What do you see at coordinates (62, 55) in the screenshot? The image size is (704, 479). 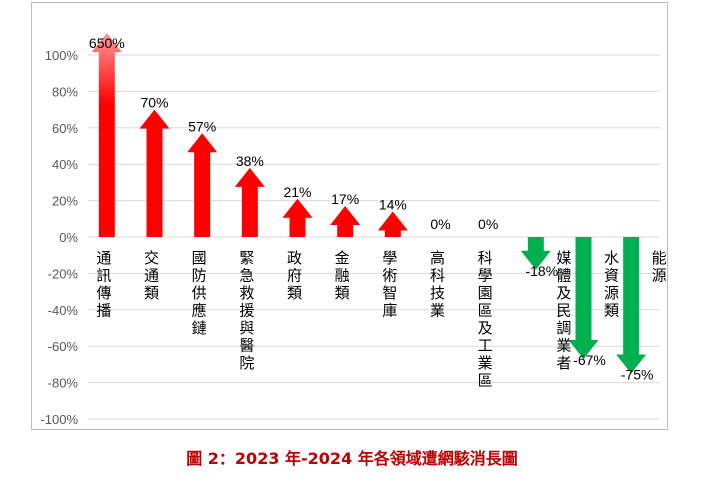 I see `y-tick-label: 100%` at bounding box center [62, 55].